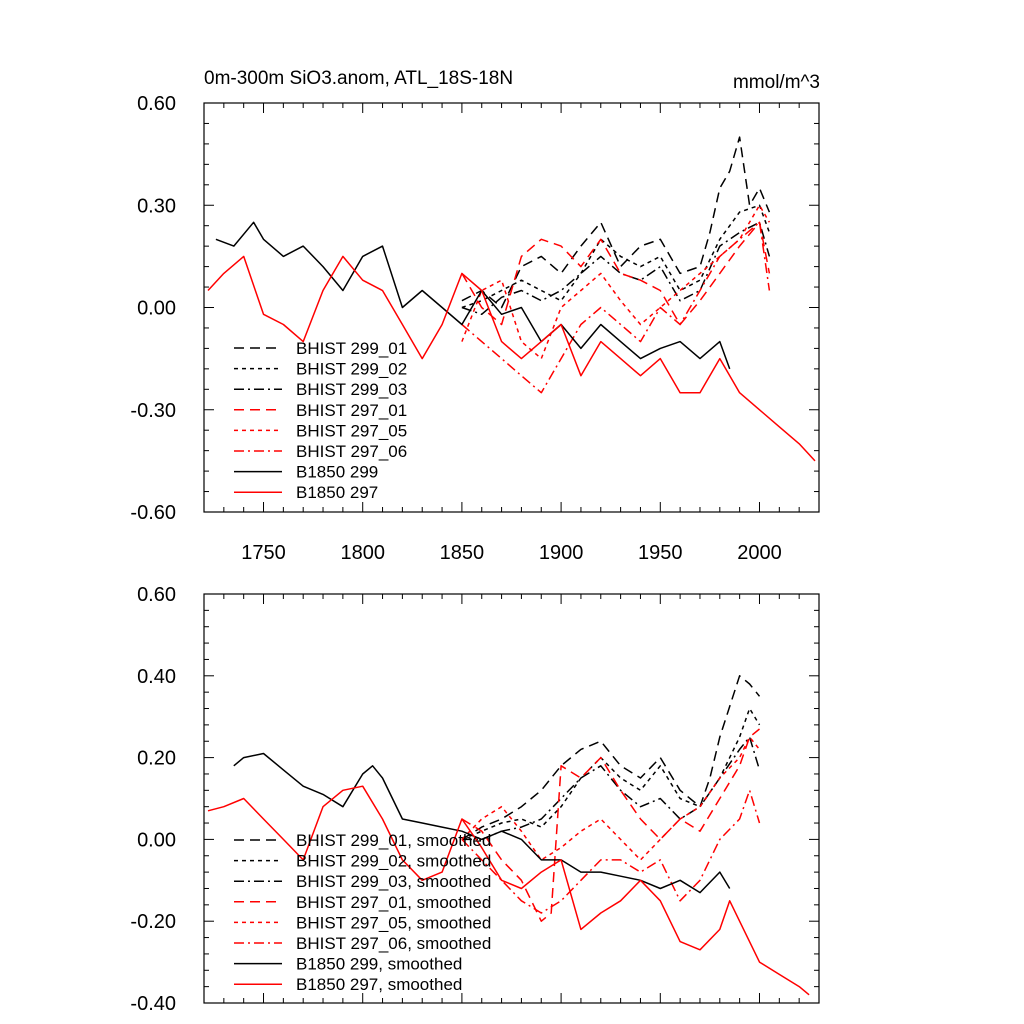 Image resolution: width=1024 pixels, height=1024 pixels. What do you see at coordinates (393, 902) in the screenshot?
I see `legend-label: BHIST 297_01, smoothed` at bounding box center [393, 902].